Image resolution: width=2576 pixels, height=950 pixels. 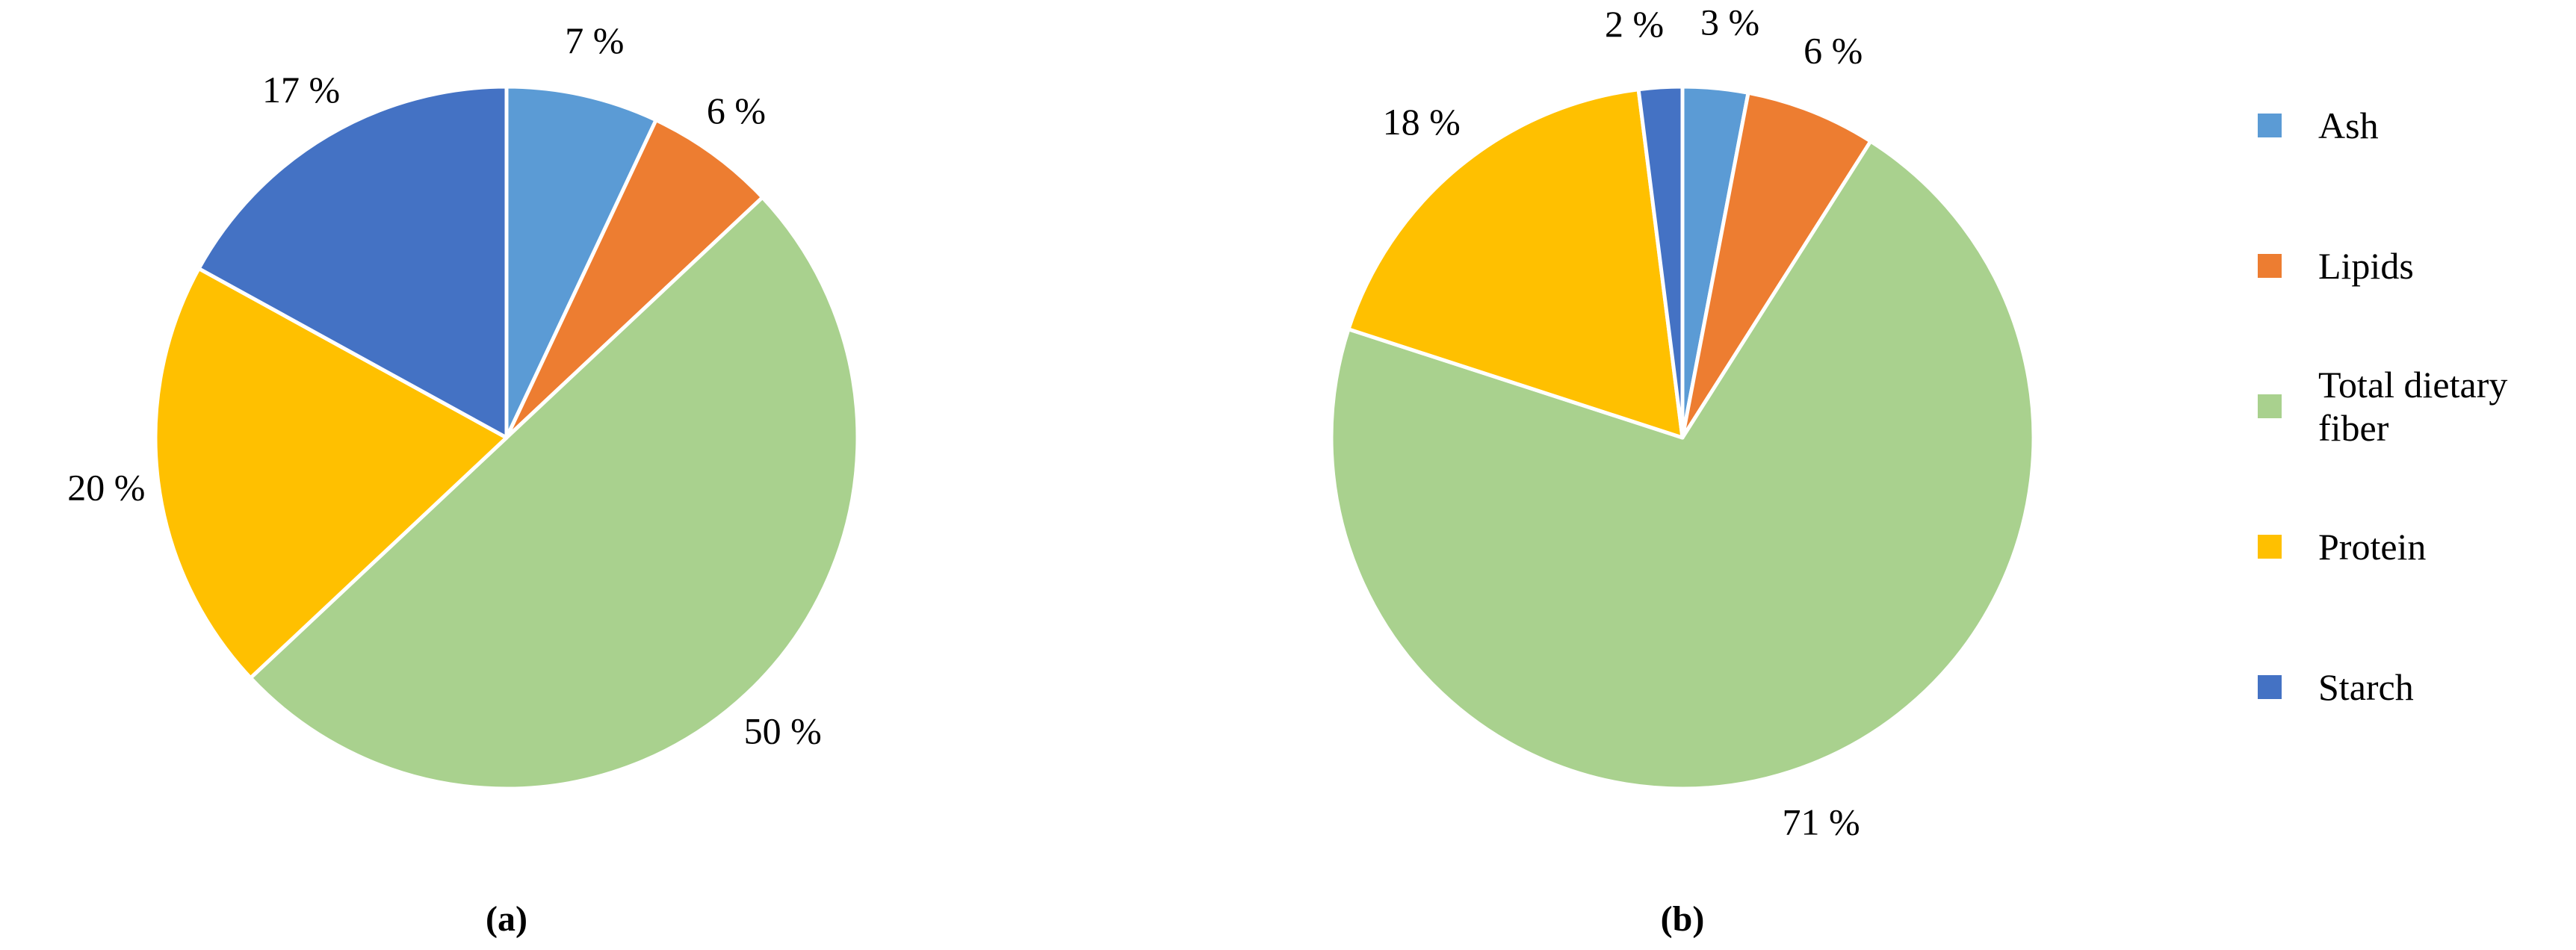 I want to click on legend-label-lipids: Lipids, so click(x=2366, y=266).